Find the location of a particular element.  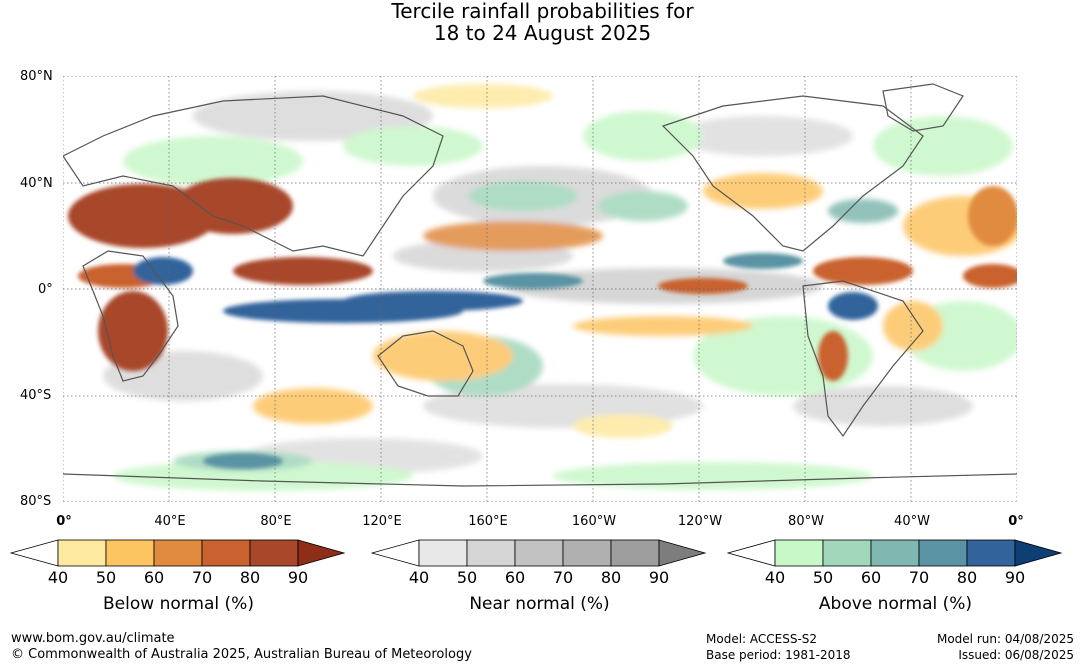

title-line-2: 18 to 24 August 2025 is located at coordinates (542, 33).